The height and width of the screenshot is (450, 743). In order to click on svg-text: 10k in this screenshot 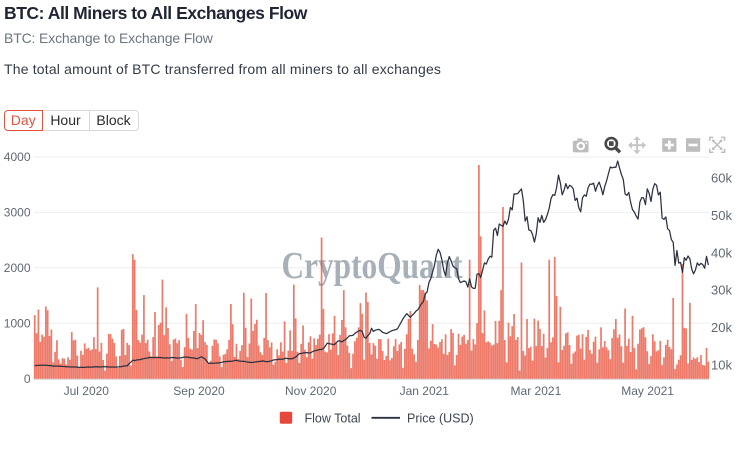, I will do `click(721, 365)`.